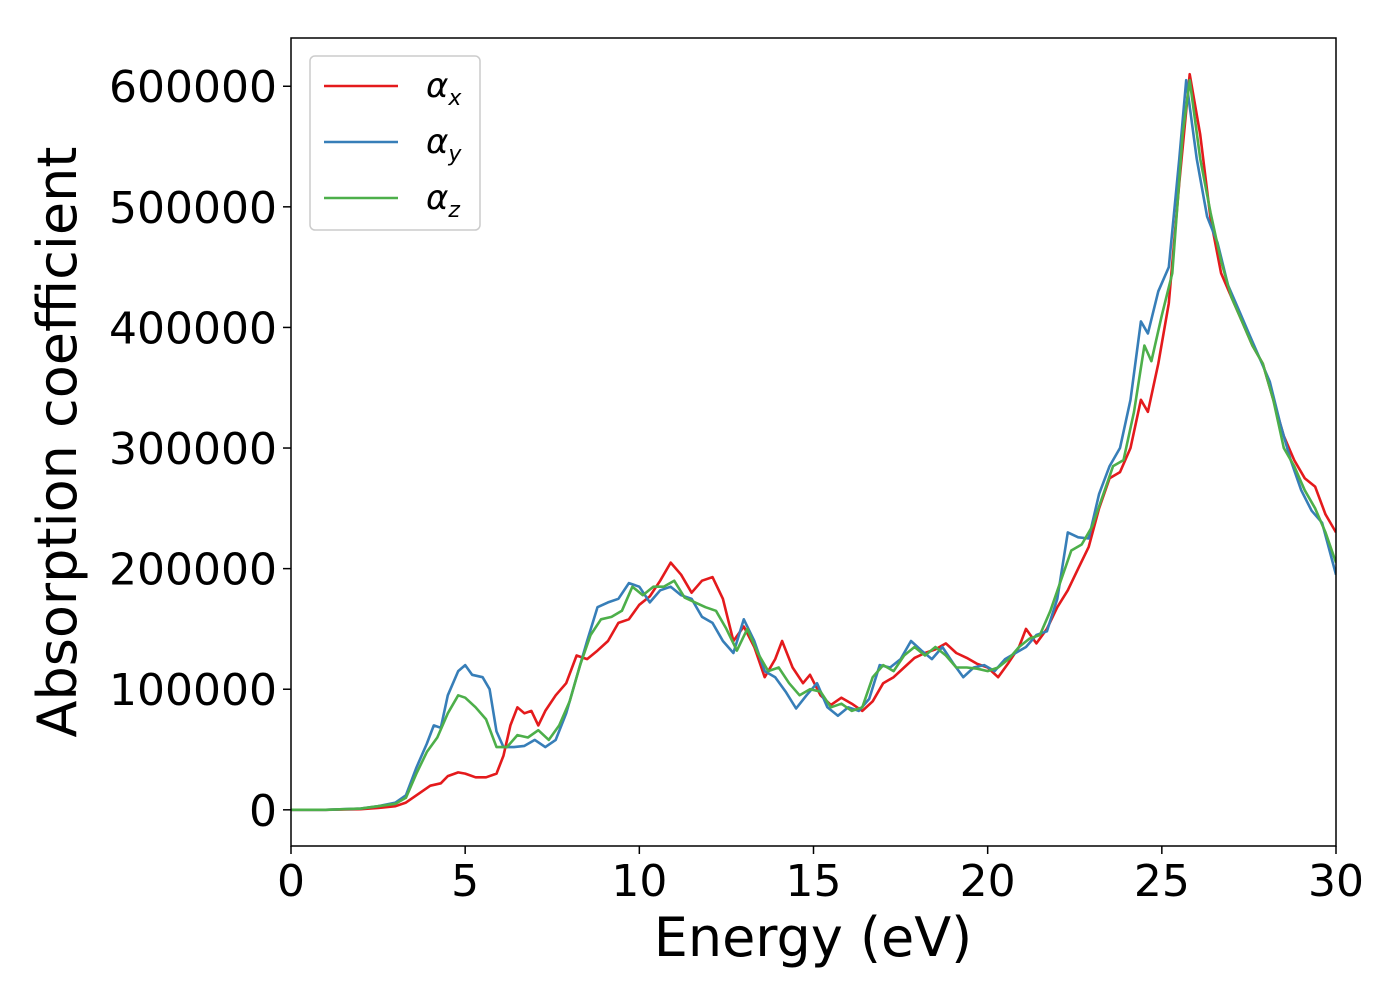 Image resolution: width=1400 pixels, height=1000 pixels. I want to click on y-tick-label: 400000, so click(193, 328).